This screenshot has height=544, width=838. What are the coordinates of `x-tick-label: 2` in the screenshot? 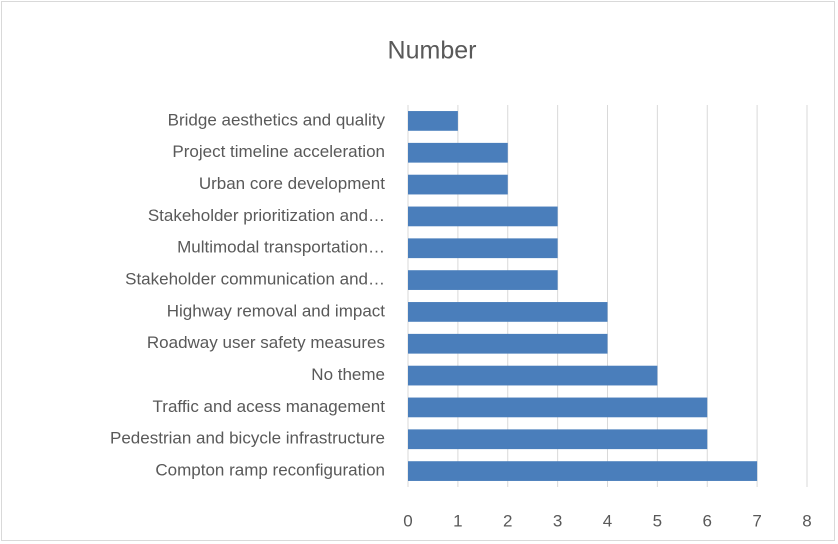 It's located at (507, 520).